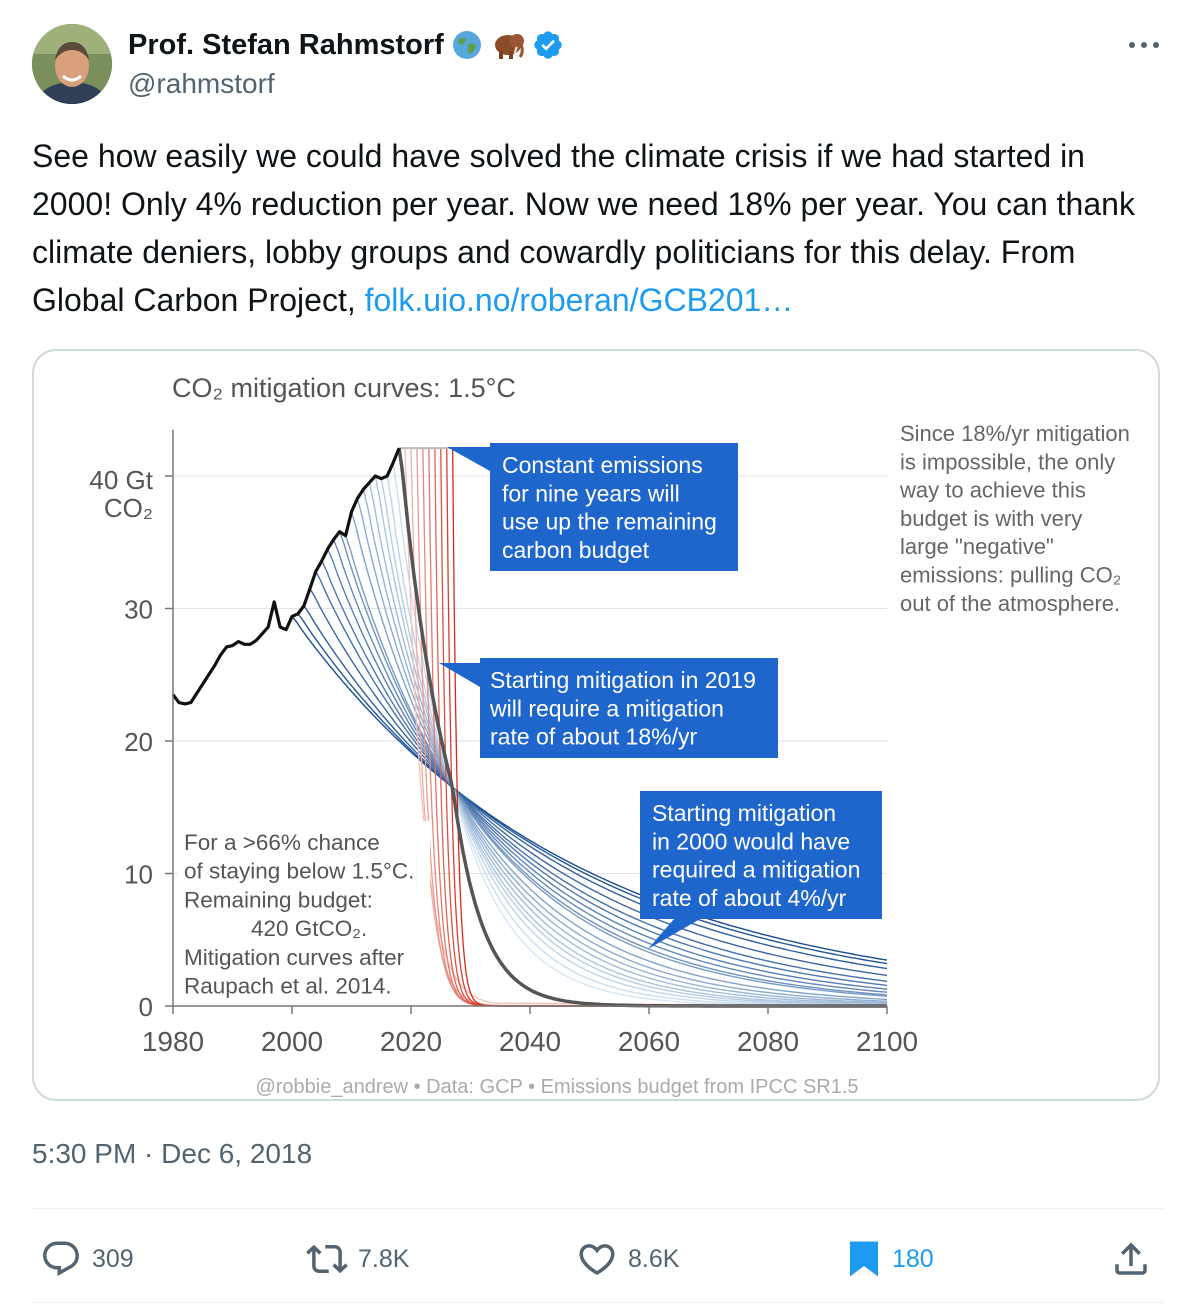  Describe the element at coordinates (121, 480) in the screenshot. I see `y-unit-label: 40 Gt` at that location.